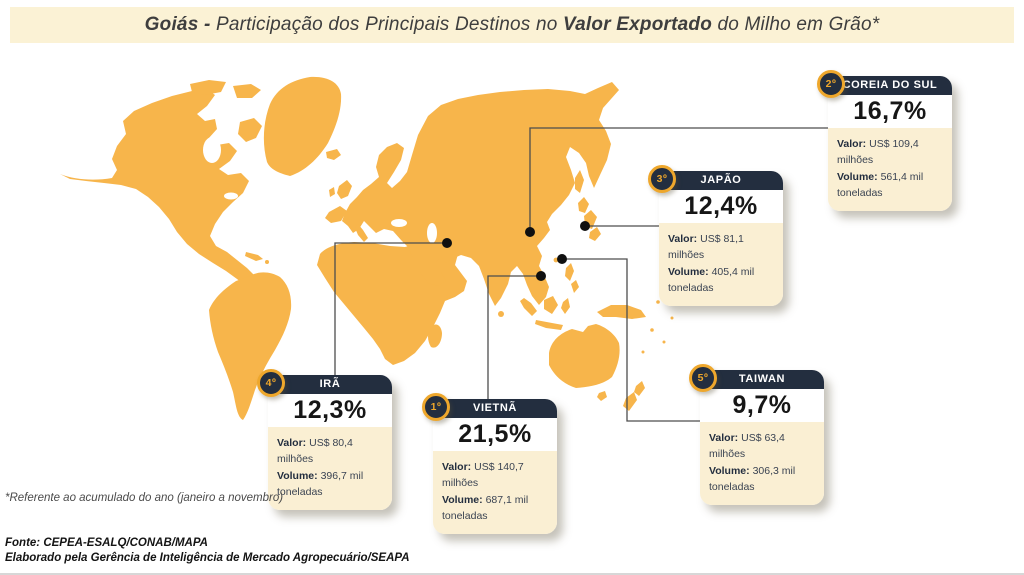  What do you see at coordinates (562, 259) in the screenshot?
I see `map-marker-dot-taiwan` at bounding box center [562, 259].